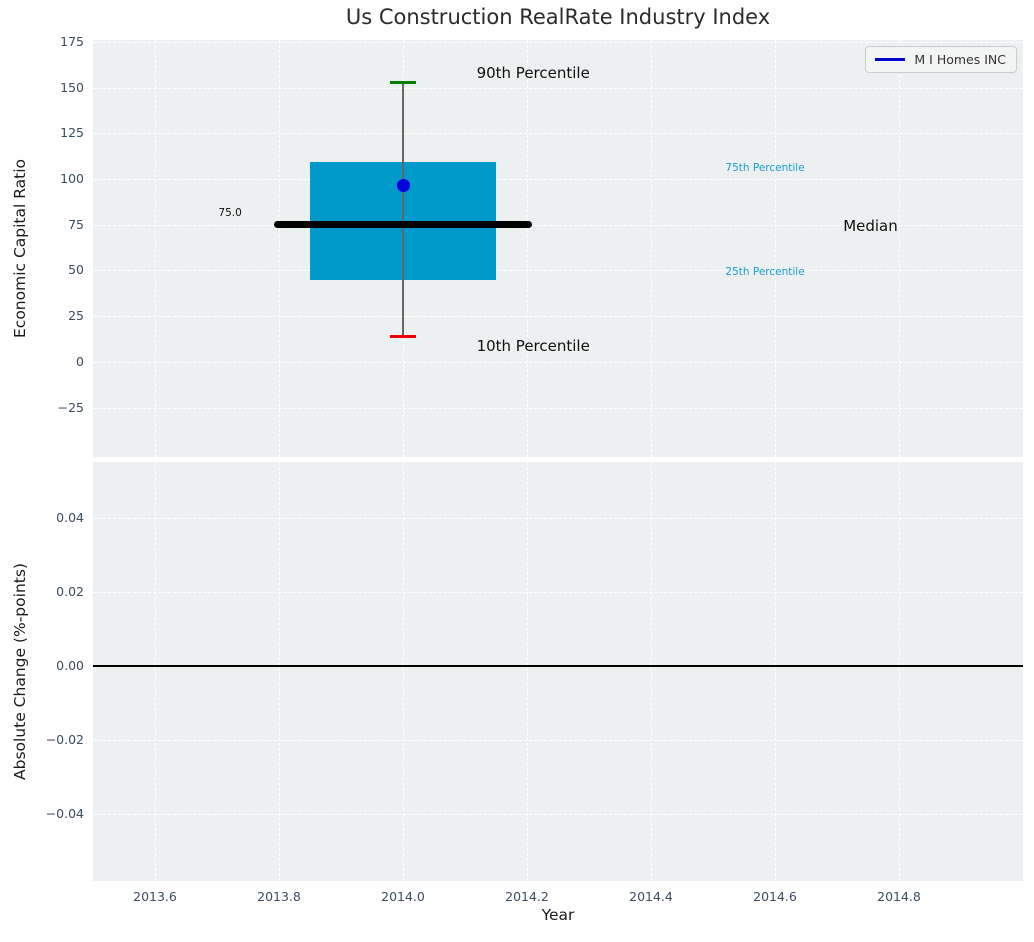 This screenshot has width=1034, height=942. Describe the element at coordinates (70, 517) in the screenshot. I see `y-tick-label: 0.04` at that location.